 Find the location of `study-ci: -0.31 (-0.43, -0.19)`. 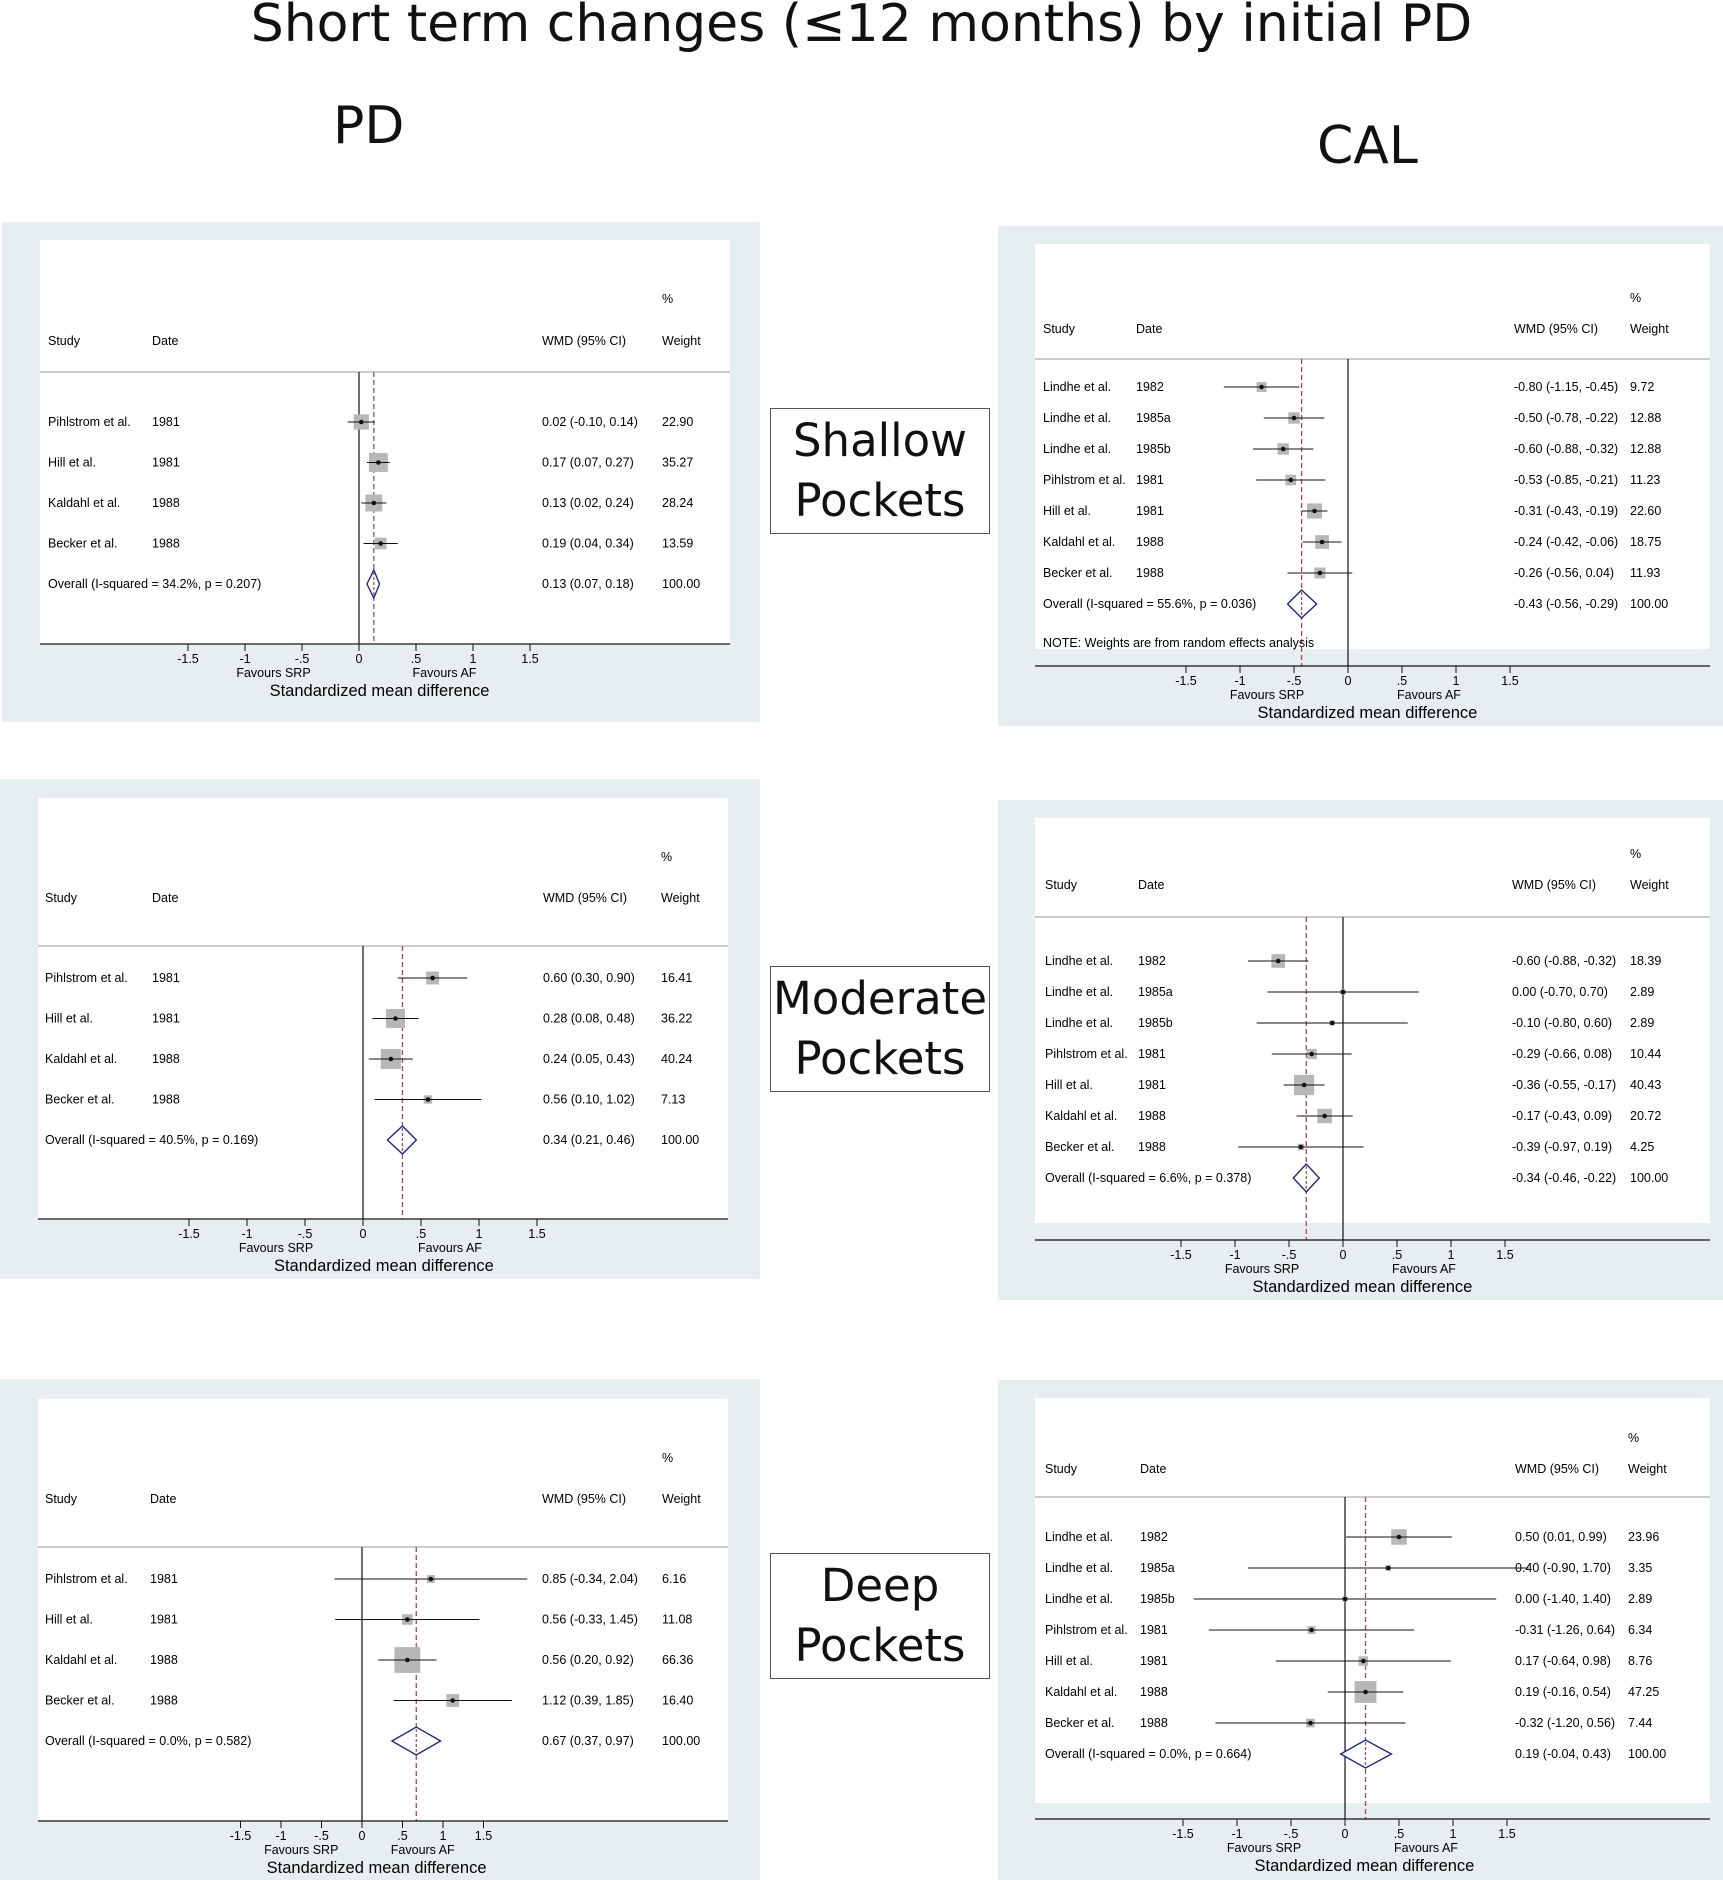

study-ci: -0.31 (-0.43, -0.19) is located at coordinates (1566, 511).